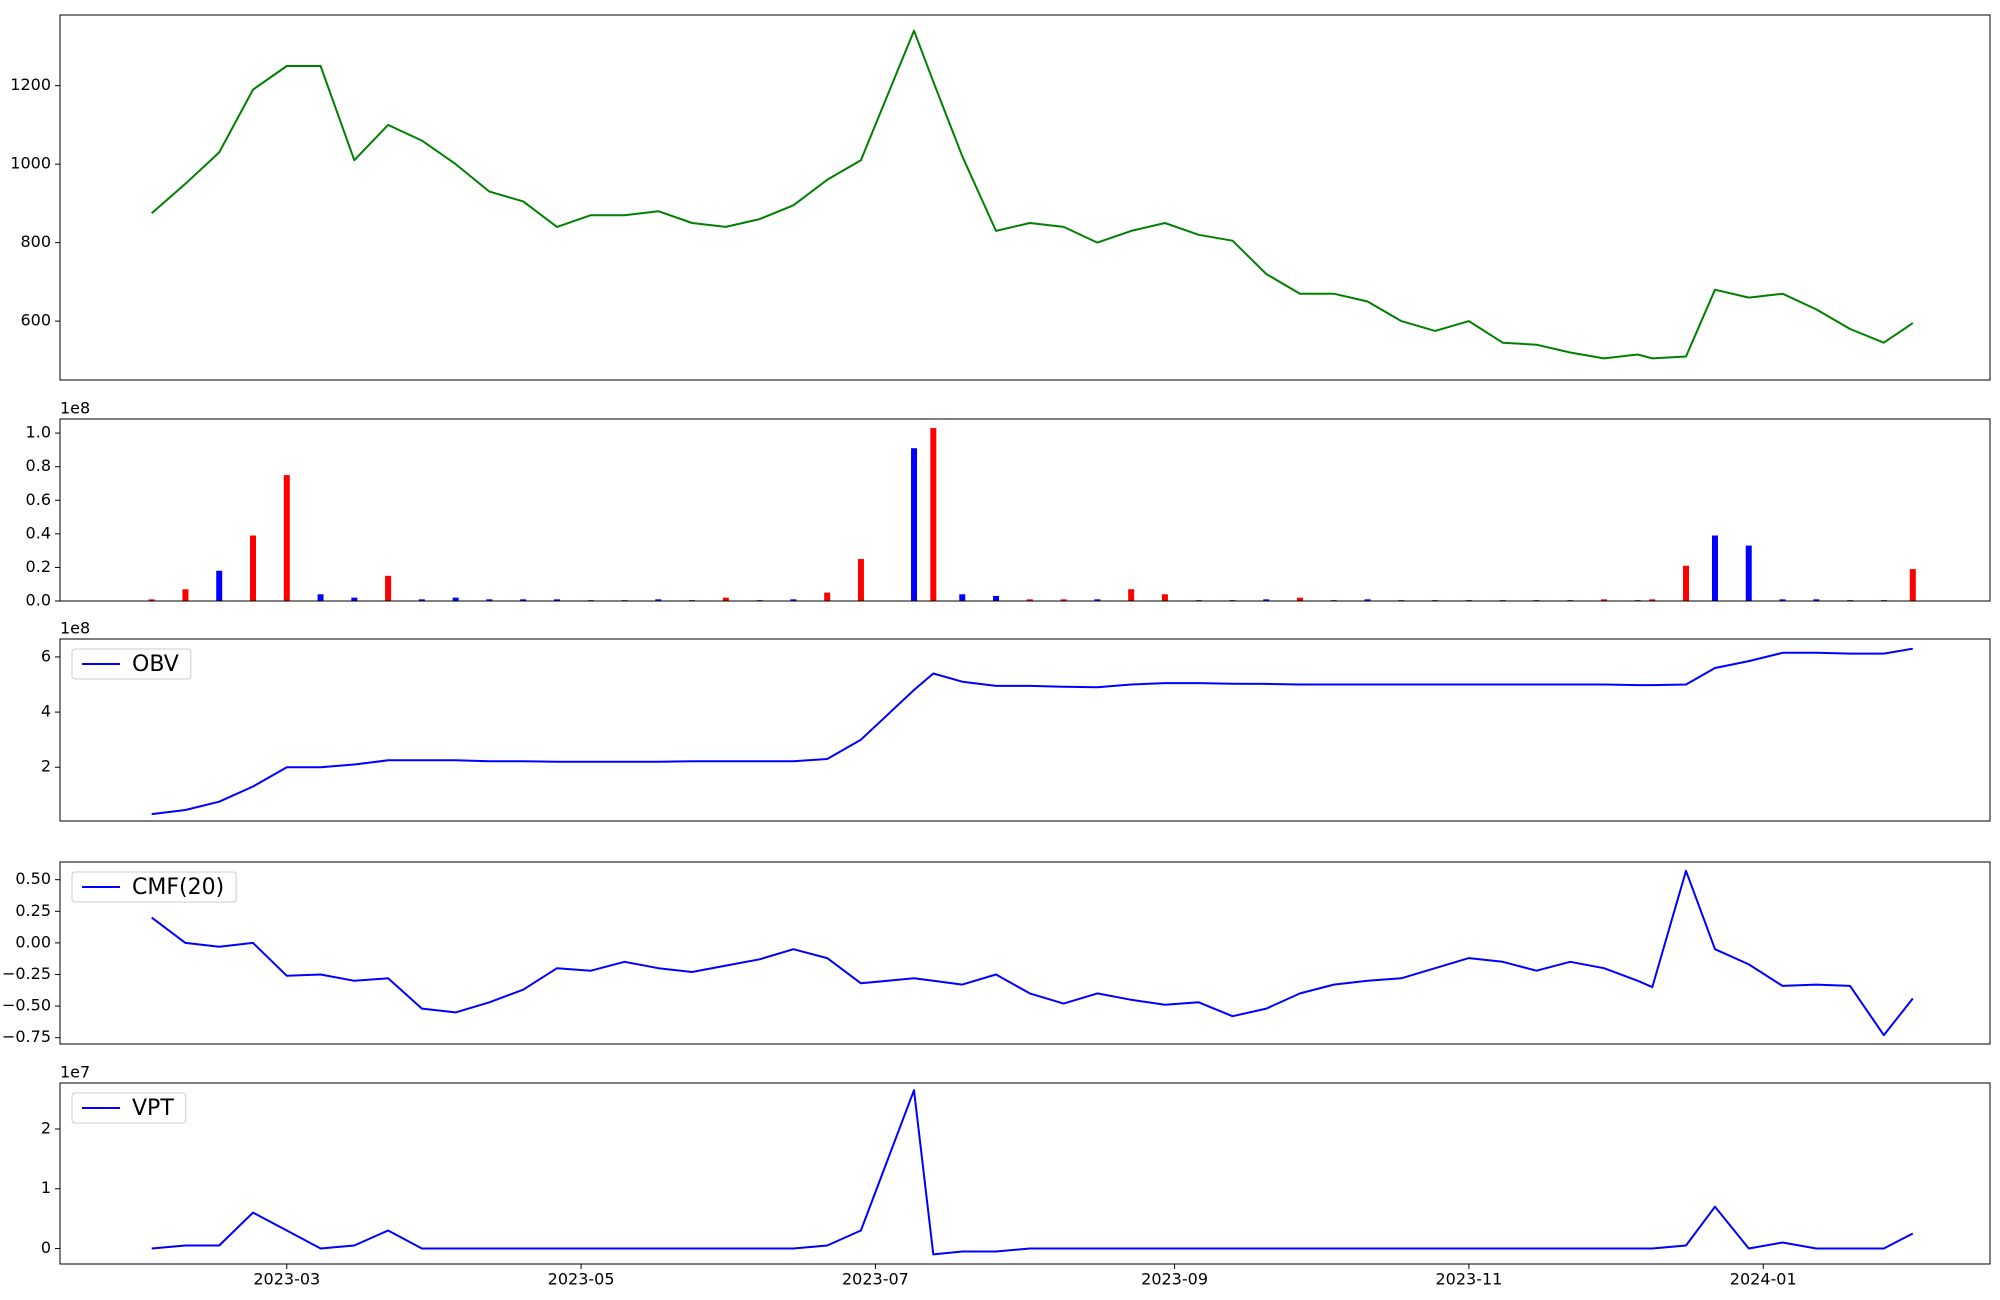 The width and height of the screenshot is (2000, 1300). Describe the element at coordinates (33, 941) in the screenshot. I see `y-tick-label: 0.00` at that location.